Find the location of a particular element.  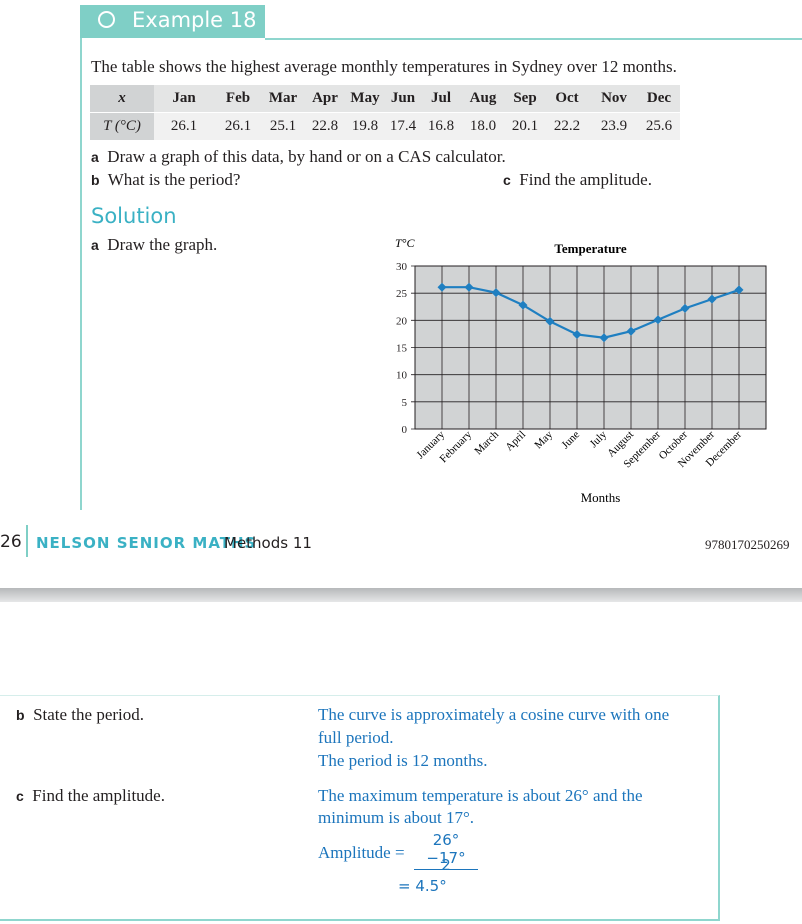

page-divider is located at coordinates (401, 595).